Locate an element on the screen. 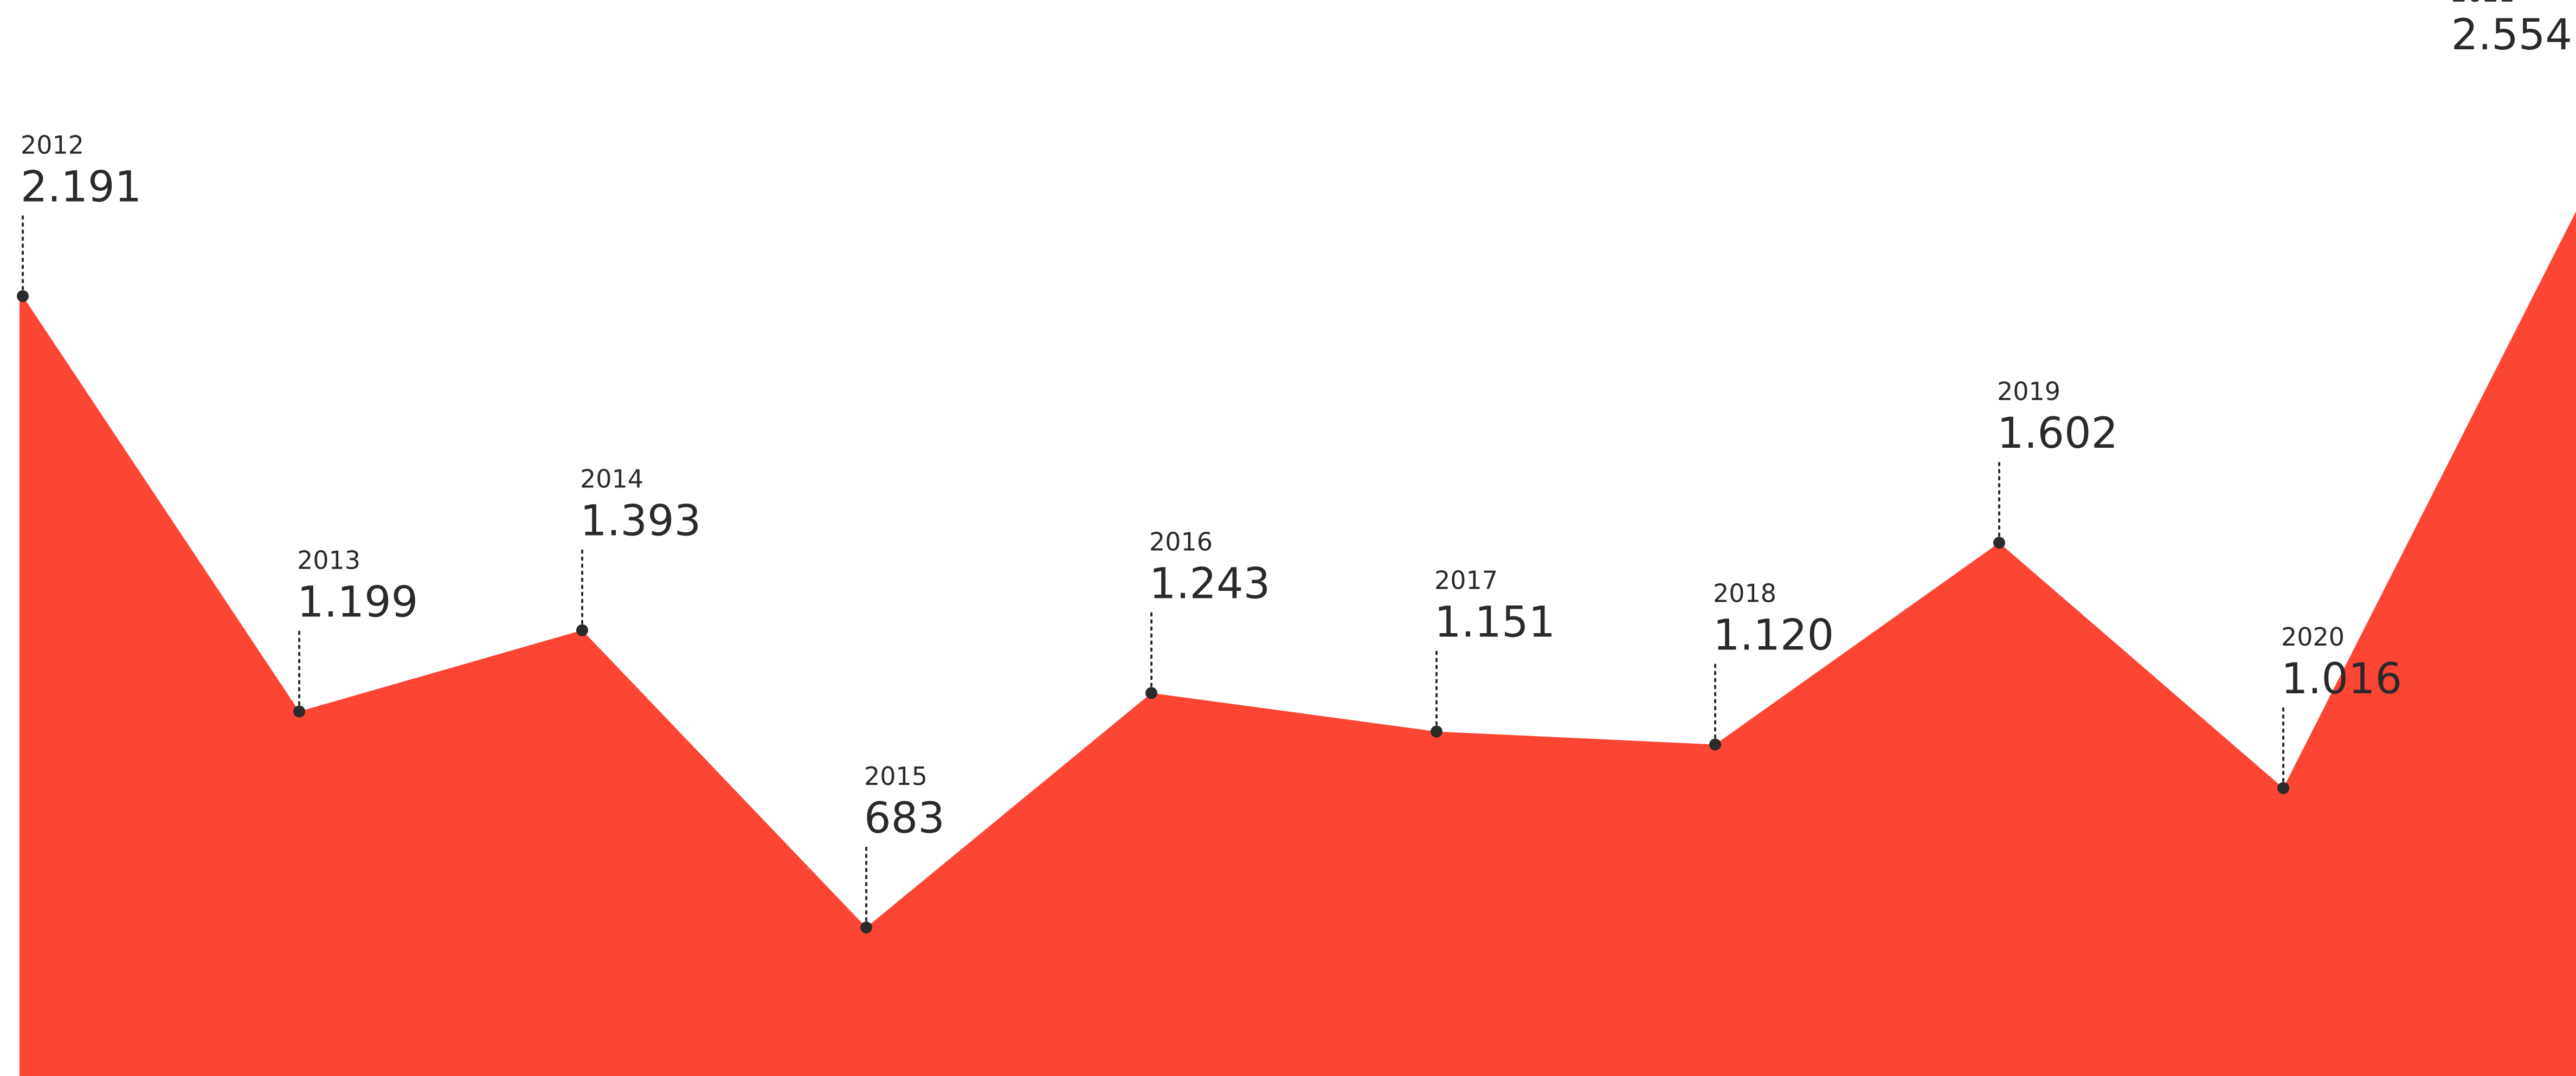  data-point-group-2012: 2012 2.191 is located at coordinates (79, 216).